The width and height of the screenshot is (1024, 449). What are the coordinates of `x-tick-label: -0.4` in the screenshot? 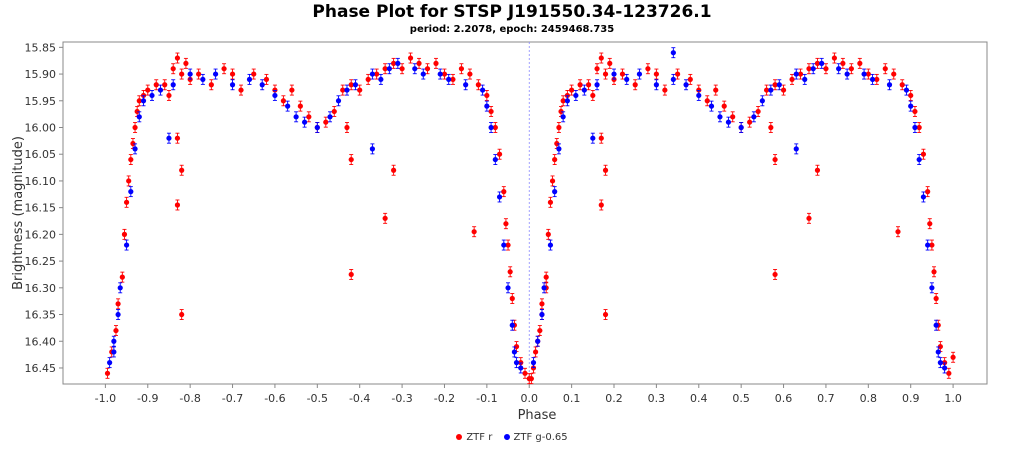 It's located at (359, 398).